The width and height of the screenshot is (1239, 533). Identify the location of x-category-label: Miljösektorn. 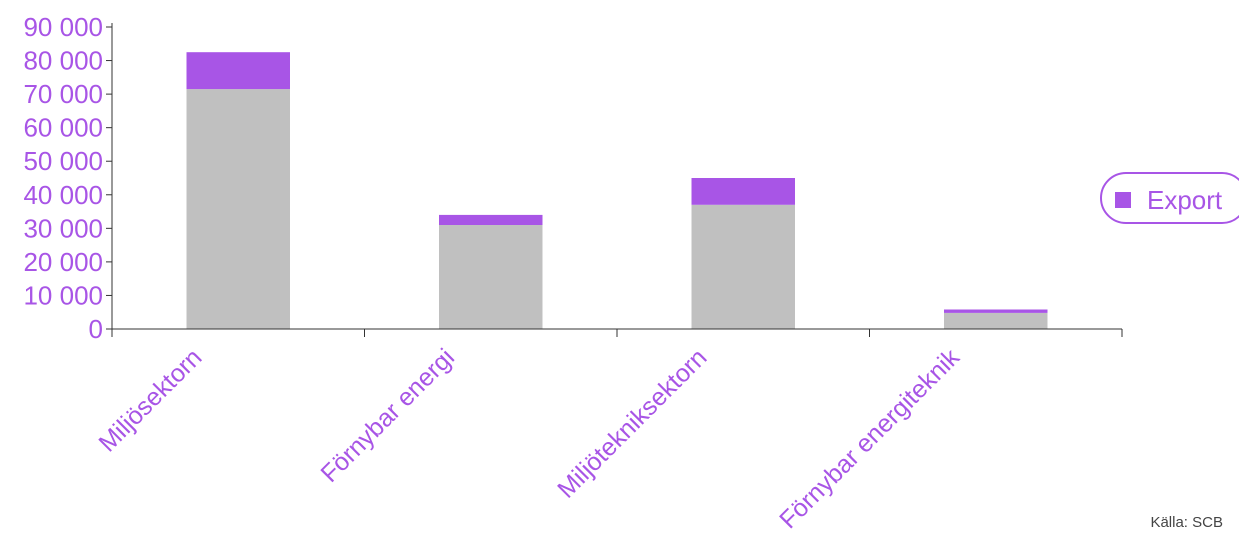
(150, 400).